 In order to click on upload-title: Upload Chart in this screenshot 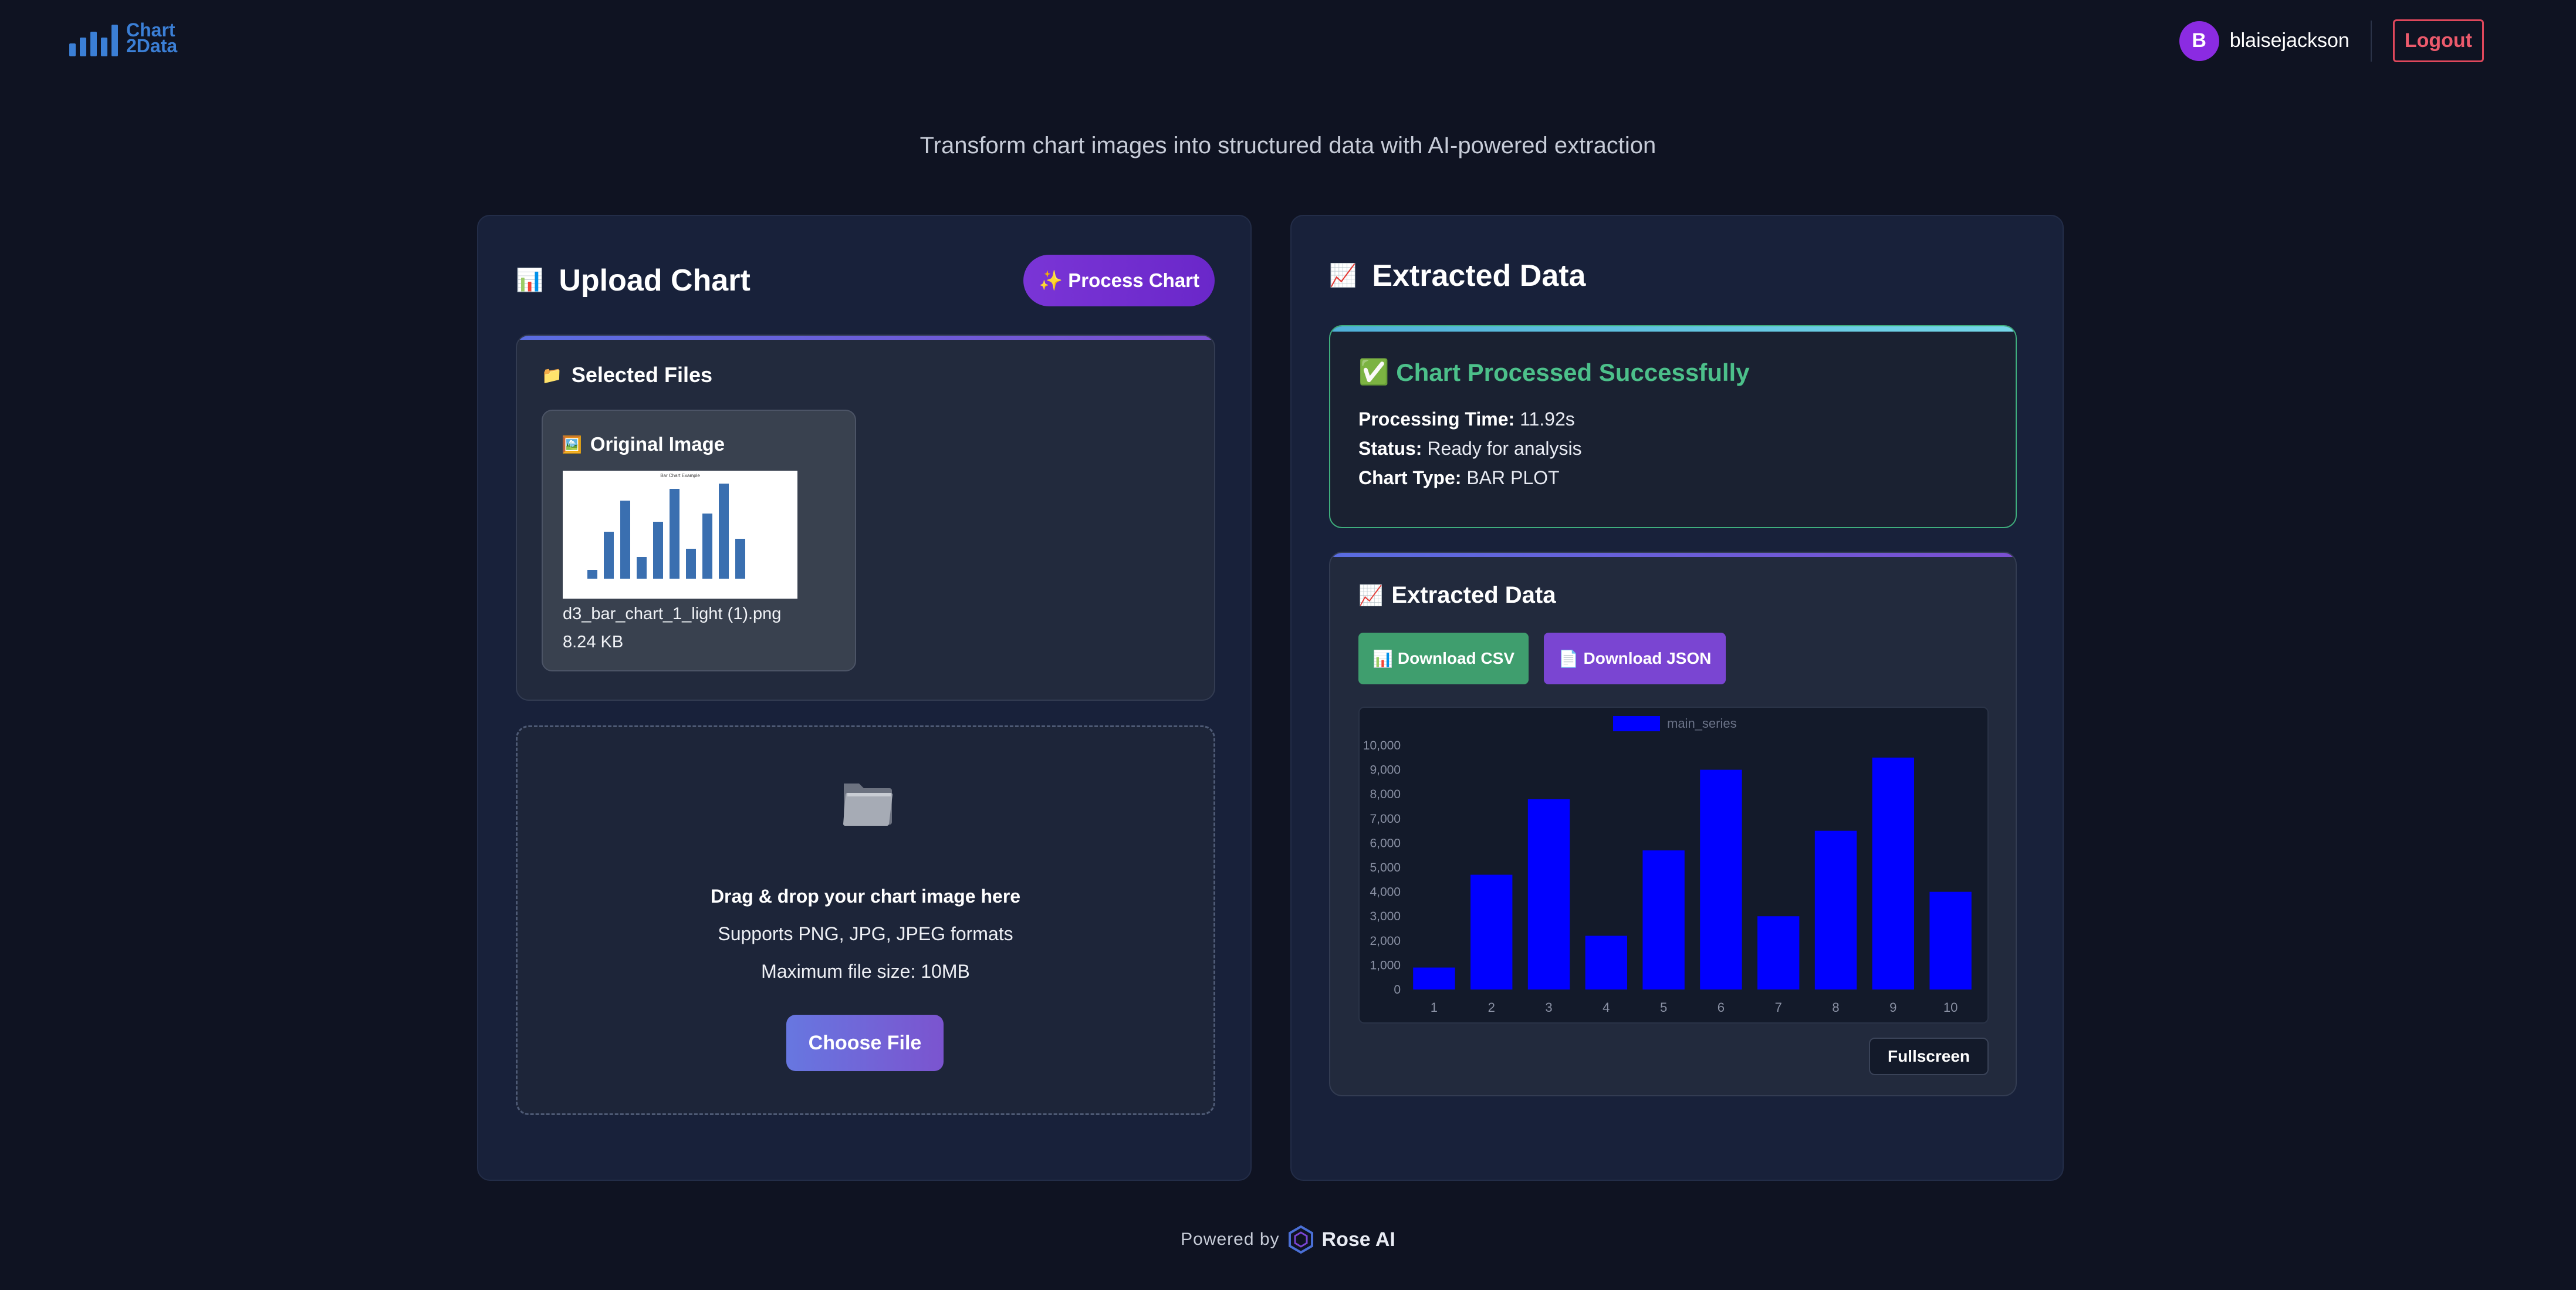, I will do `click(655, 281)`.